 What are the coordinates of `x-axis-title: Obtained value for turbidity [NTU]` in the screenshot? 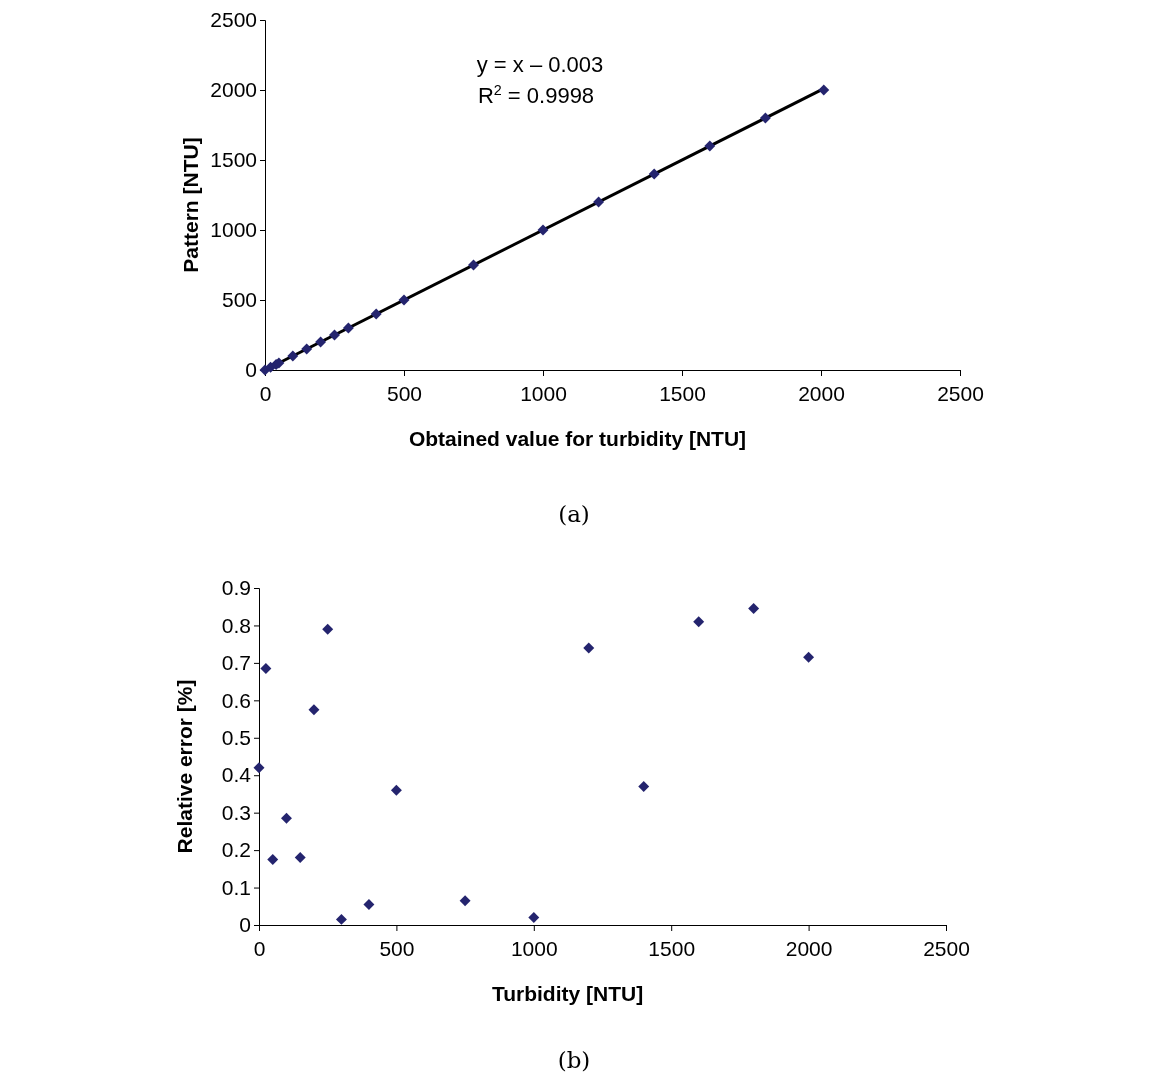 It's located at (577, 438).